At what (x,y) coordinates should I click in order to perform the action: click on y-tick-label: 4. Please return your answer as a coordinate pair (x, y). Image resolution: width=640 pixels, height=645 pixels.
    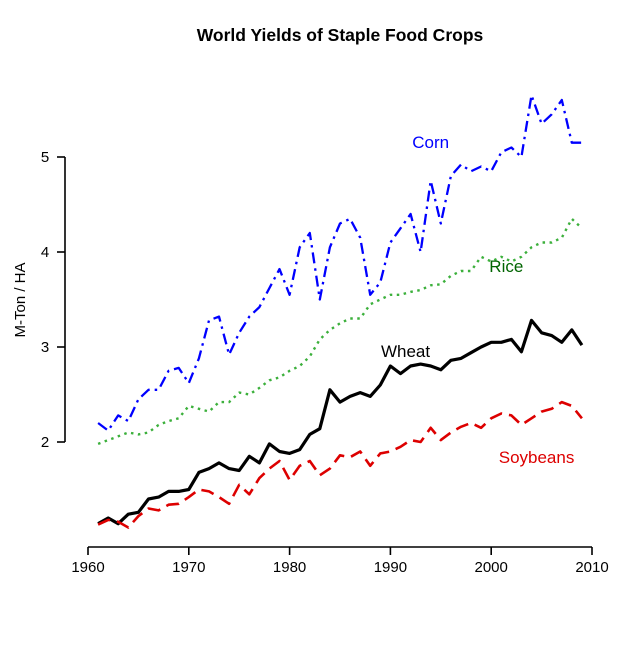
    Looking at the image, I should click on (45, 252).